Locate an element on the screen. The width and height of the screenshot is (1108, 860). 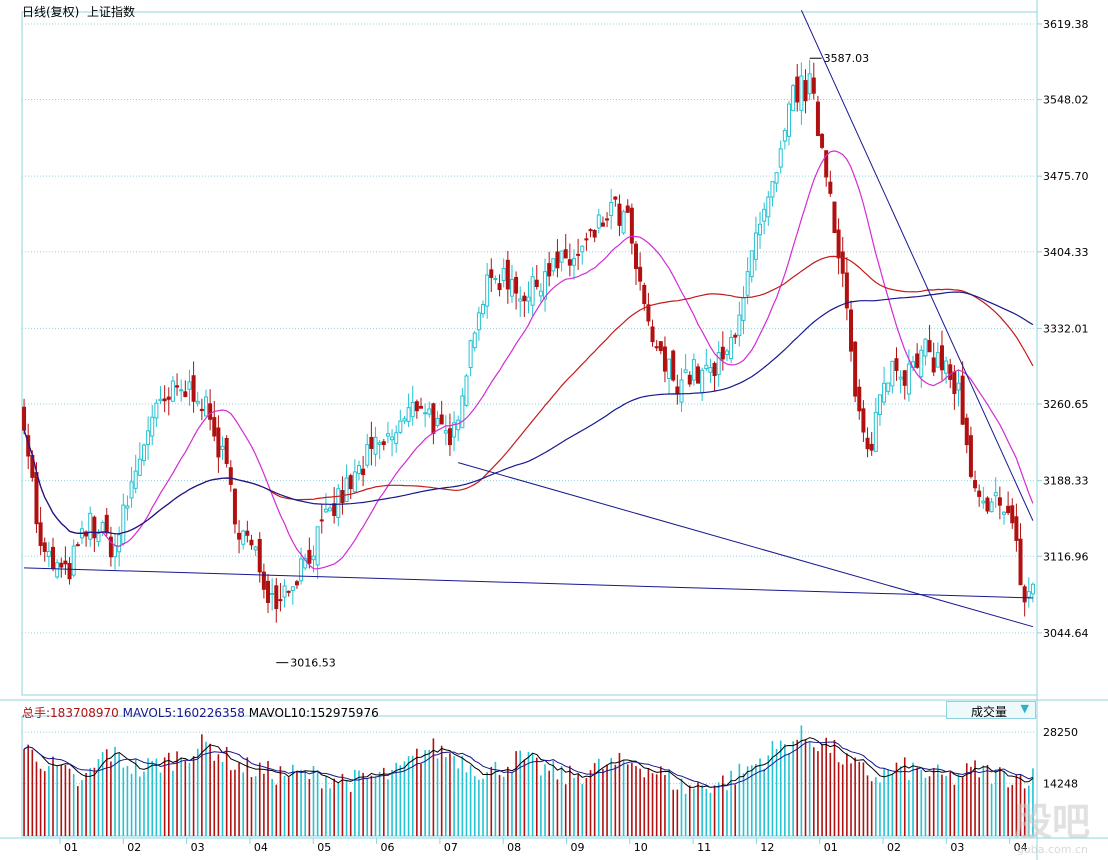
indicator-select: 成交量 ▼ is located at coordinates (991, 710).